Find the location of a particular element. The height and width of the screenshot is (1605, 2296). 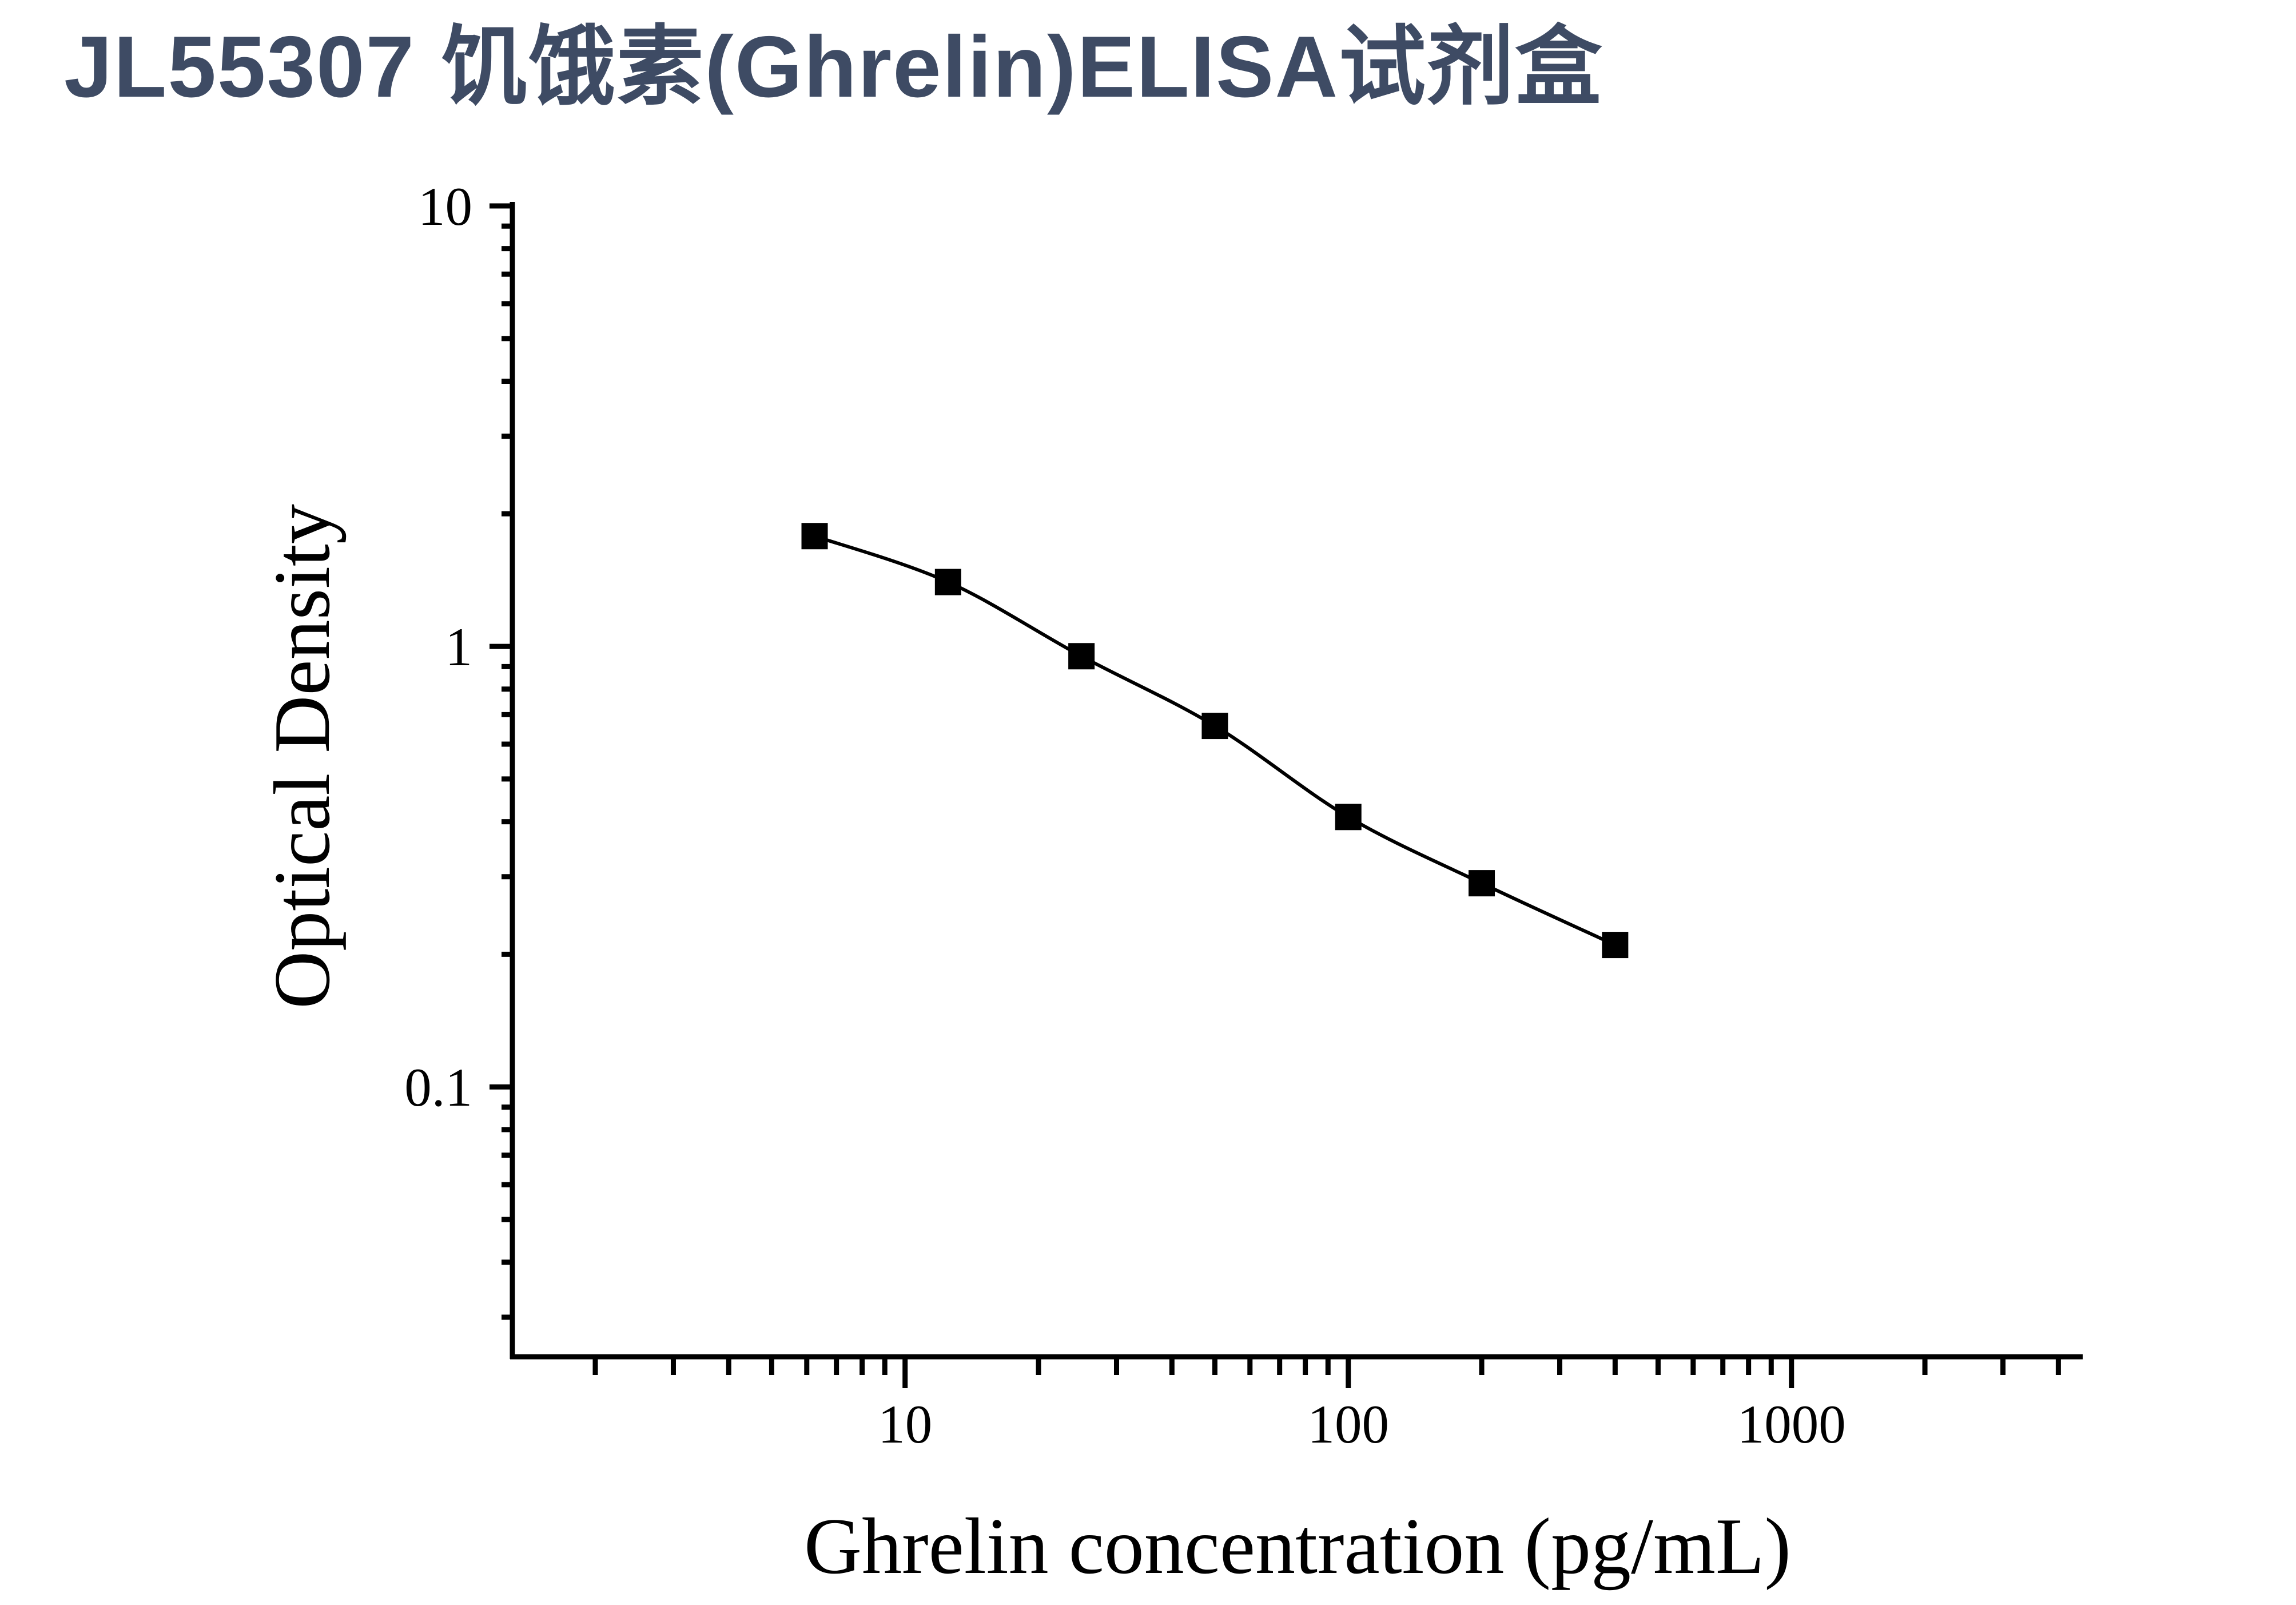

x-tick-label: 100 is located at coordinates (1348, 1424).